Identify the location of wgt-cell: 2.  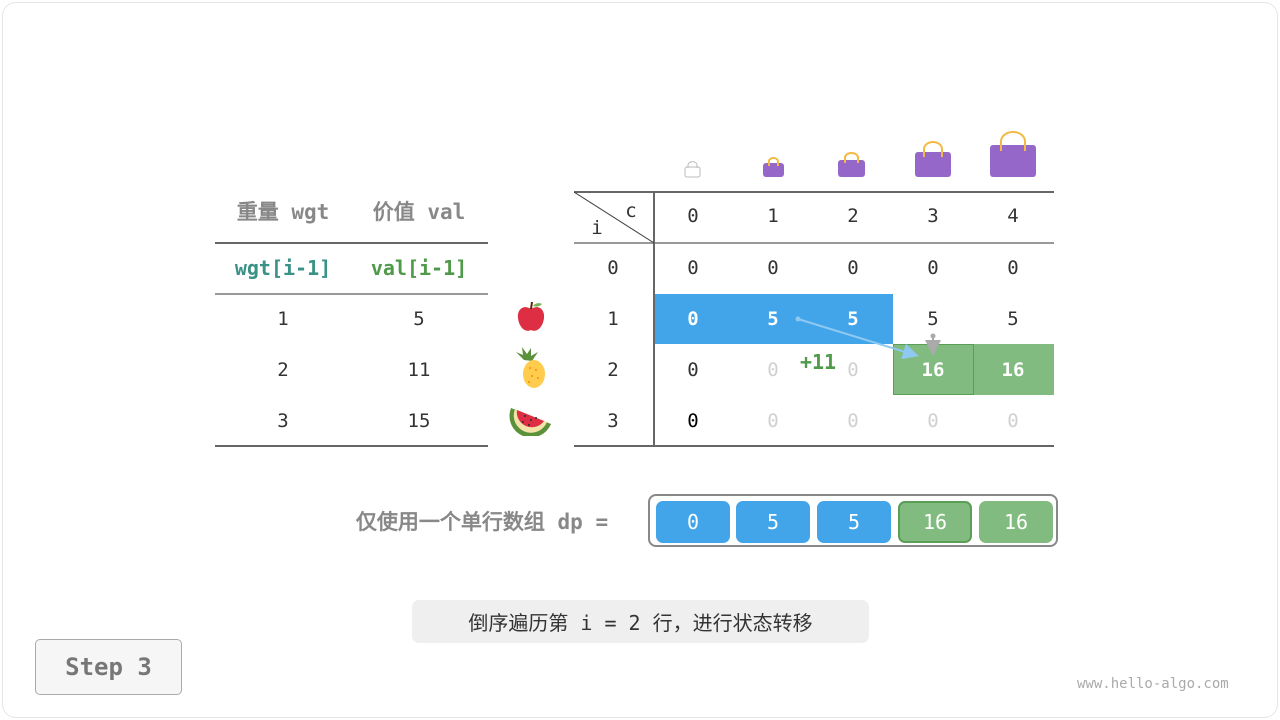
(283, 370).